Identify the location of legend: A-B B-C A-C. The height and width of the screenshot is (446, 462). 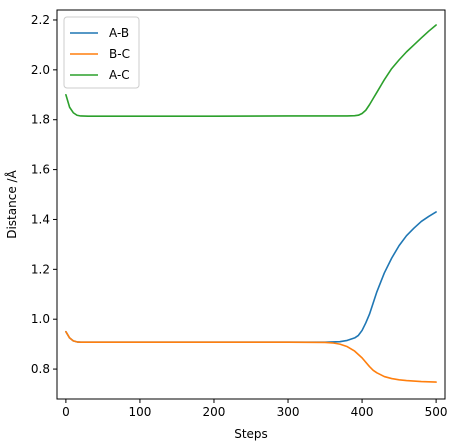
(101, 52).